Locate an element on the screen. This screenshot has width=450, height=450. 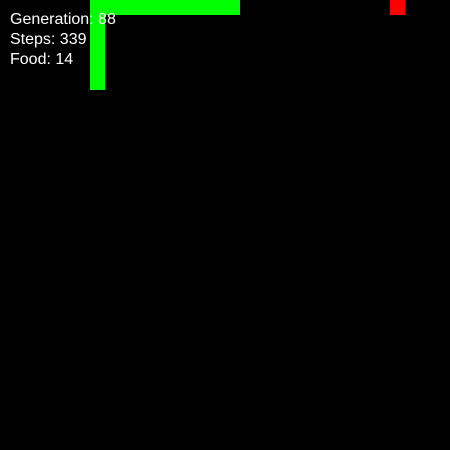
hud-panel: Generation: 88 Steps: 339 Food: 14 is located at coordinates (63, 40).